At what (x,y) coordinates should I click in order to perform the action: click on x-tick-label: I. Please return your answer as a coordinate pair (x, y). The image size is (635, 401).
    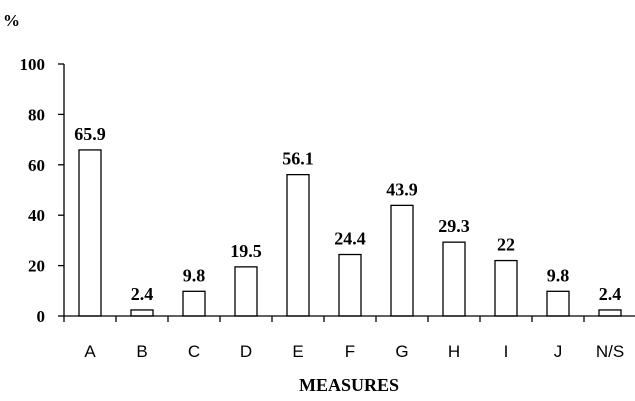
    Looking at the image, I should click on (506, 351).